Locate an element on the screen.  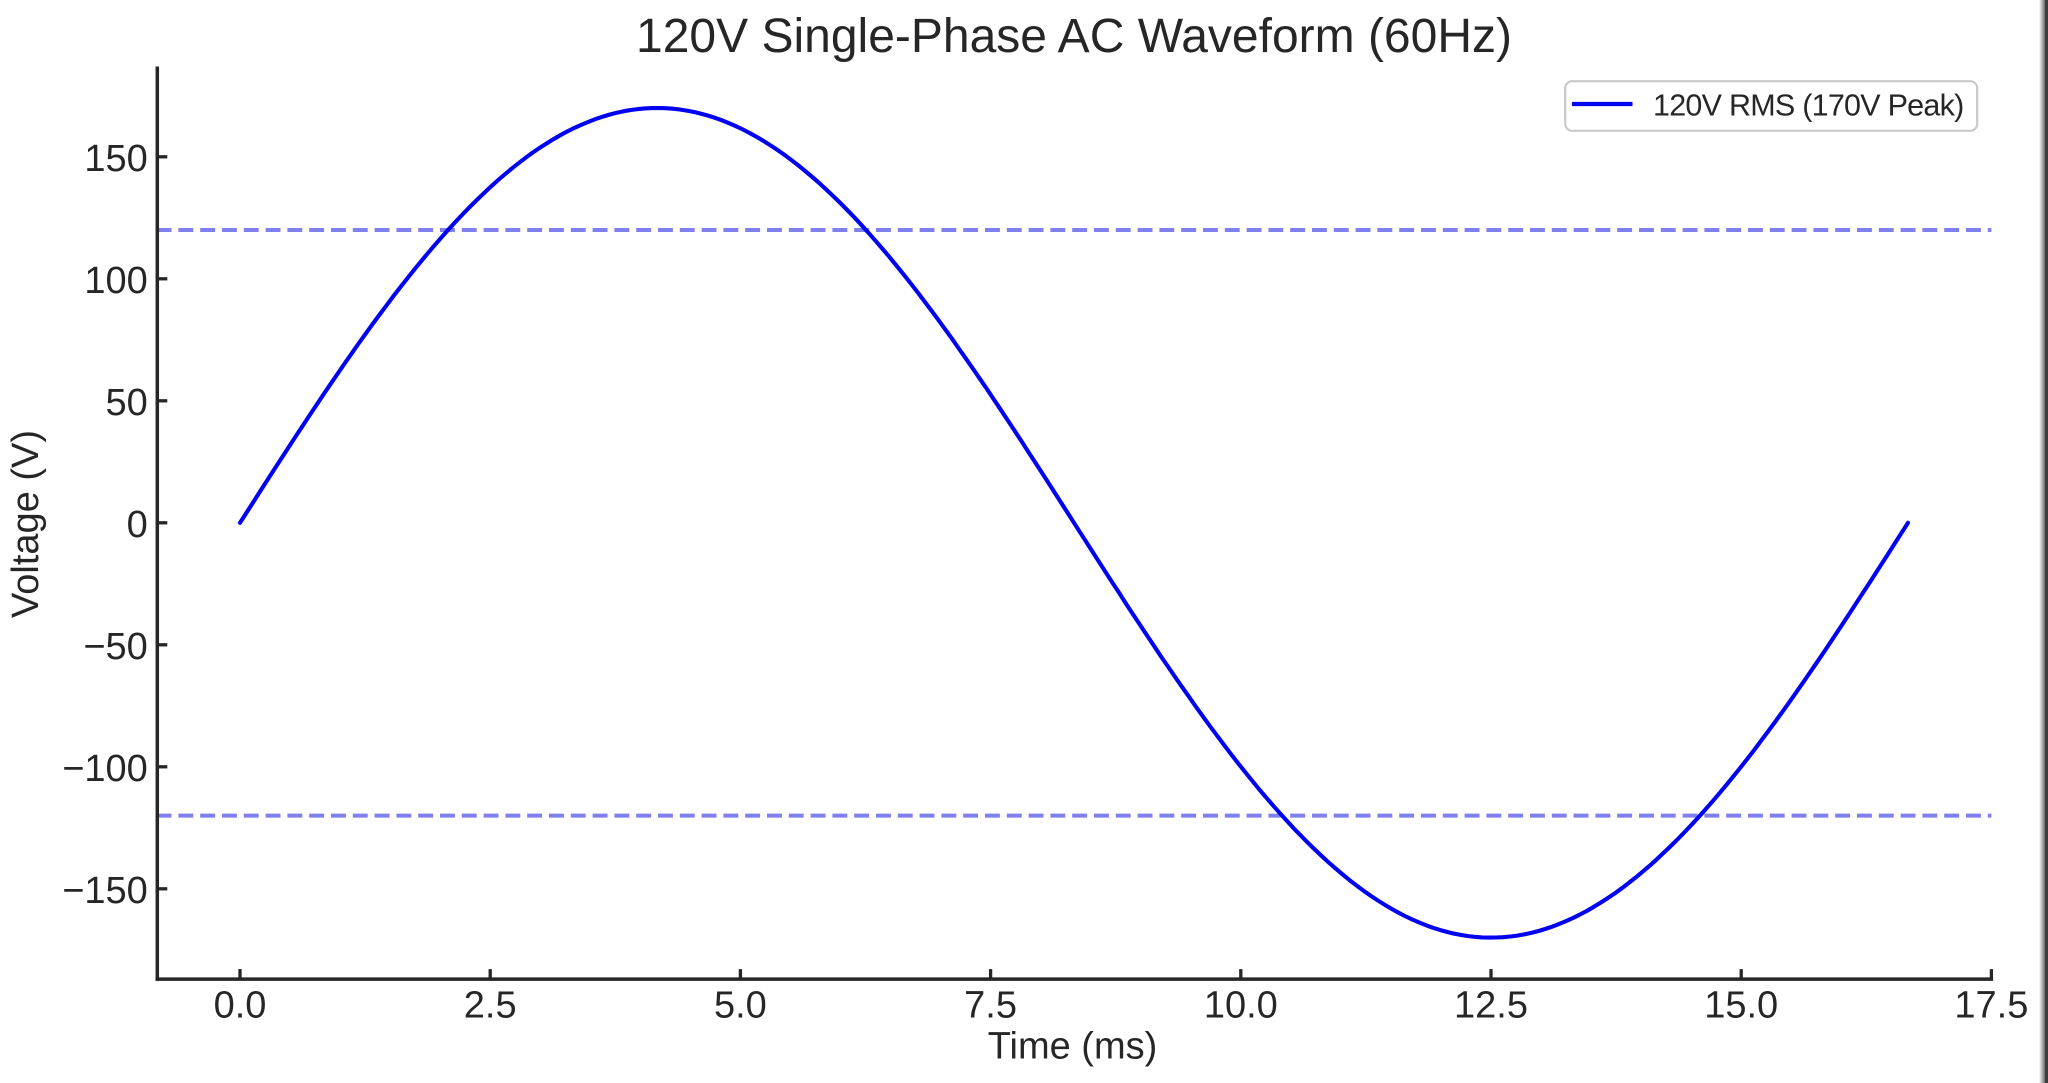
svg-text: 120V RMS (170V Peak) is located at coordinates (1808, 106).